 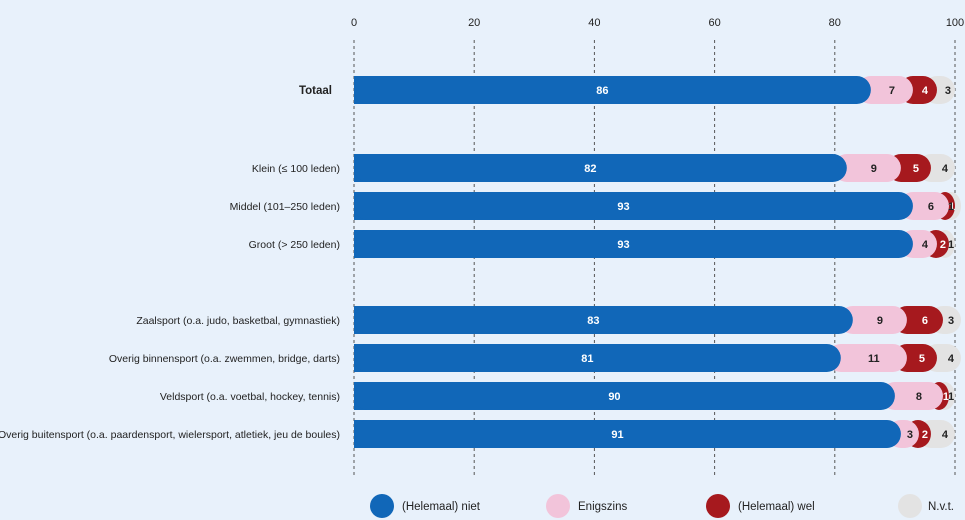 What do you see at coordinates (892, 91) in the screenshot?
I see `data-label: 7` at bounding box center [892, 91].